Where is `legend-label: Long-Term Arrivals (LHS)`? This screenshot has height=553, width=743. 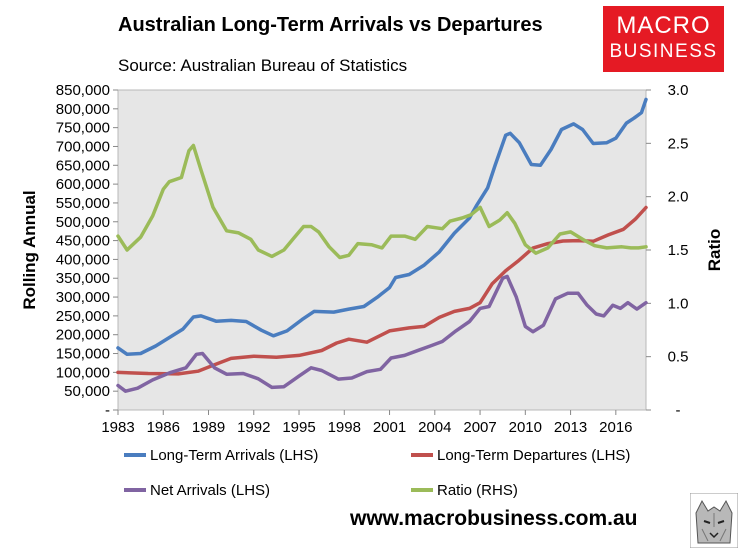 legend-label: Long-Term Arrivals (LHS) is located at coordinates (234, 455).